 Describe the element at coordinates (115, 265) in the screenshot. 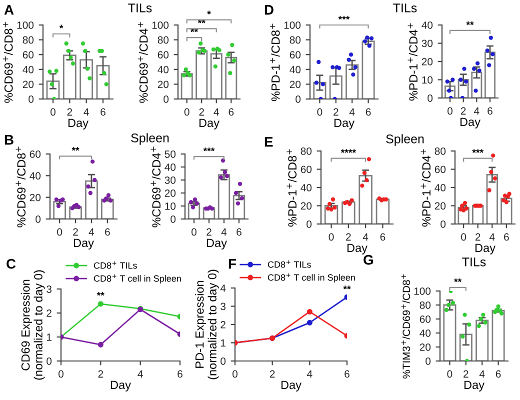

I see `legend-label: CD8$^{+}$ TILs` at that location.